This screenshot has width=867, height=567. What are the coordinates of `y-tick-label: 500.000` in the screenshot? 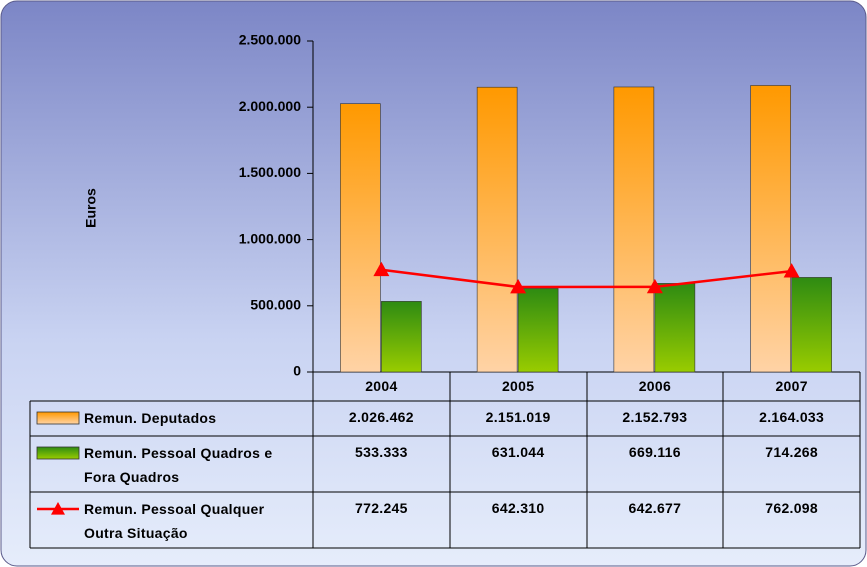 It's located at (275, 305).